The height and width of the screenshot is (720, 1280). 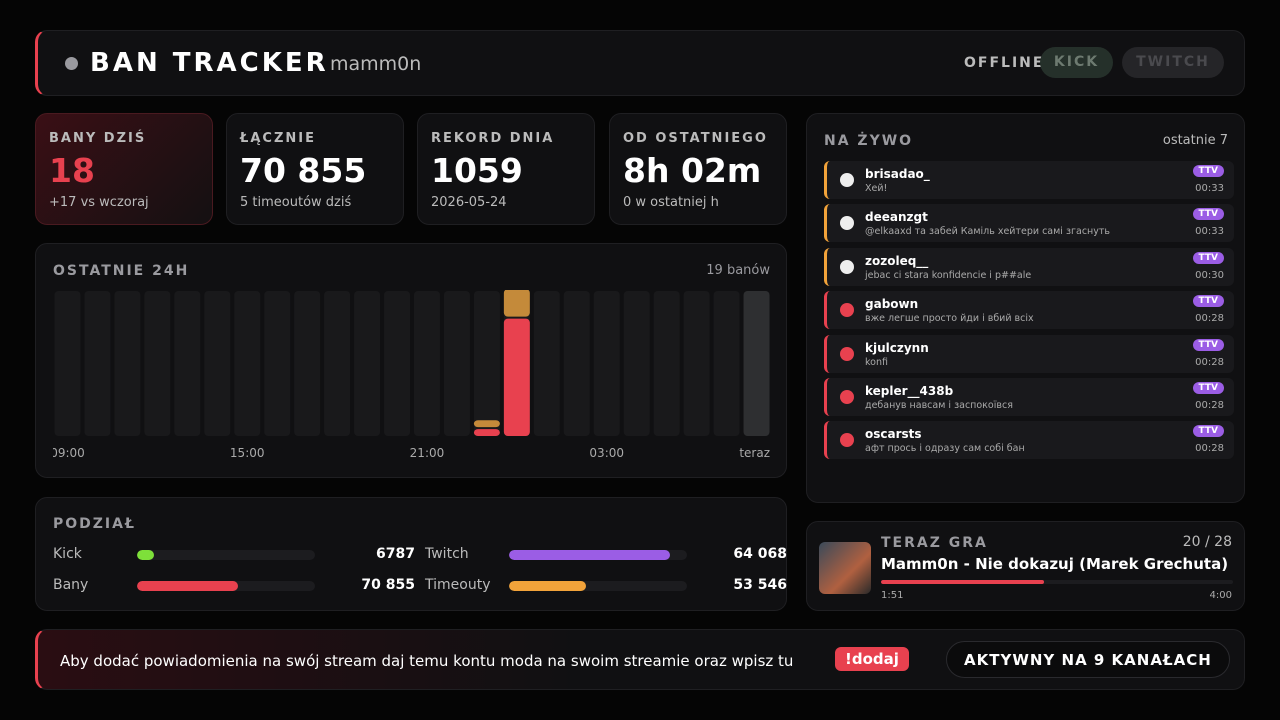 What do you see at coordinates (69, 453) in the screenshot?
I see `x-tick-label: 09:00` at bounding box center [69, 453].